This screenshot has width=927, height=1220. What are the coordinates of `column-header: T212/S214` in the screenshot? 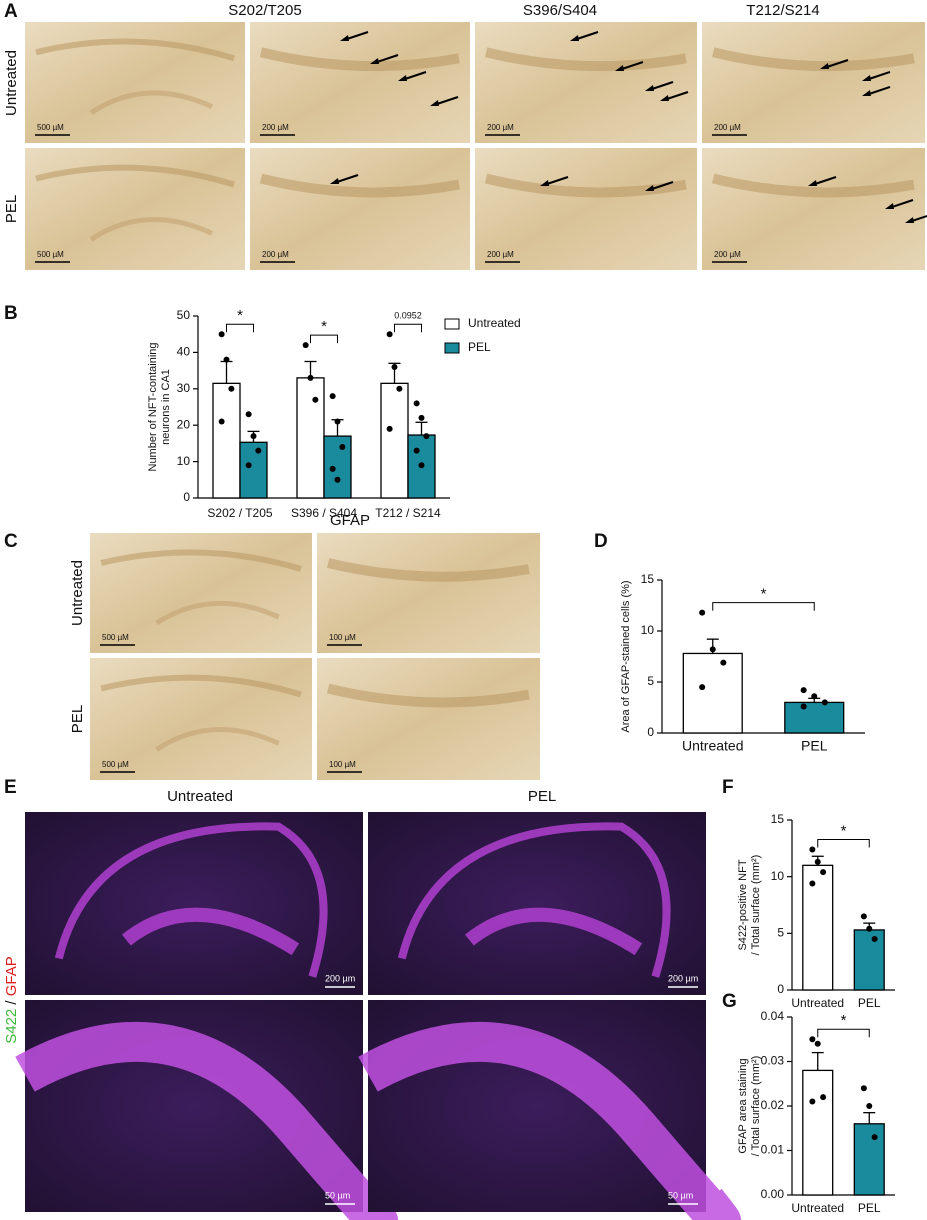 It's located at (782, 10).